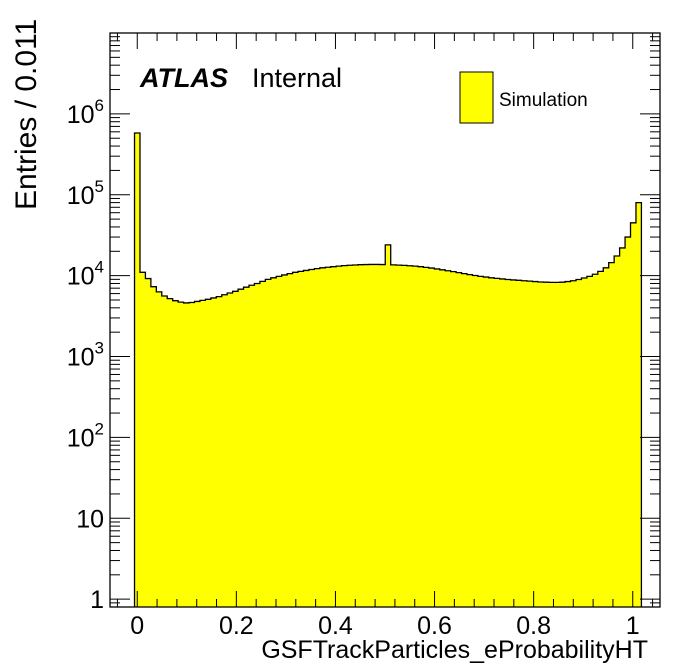 This screenshot has width=696, height=672. I want to click on x-tick-label: 0.6, so click(434, 626).